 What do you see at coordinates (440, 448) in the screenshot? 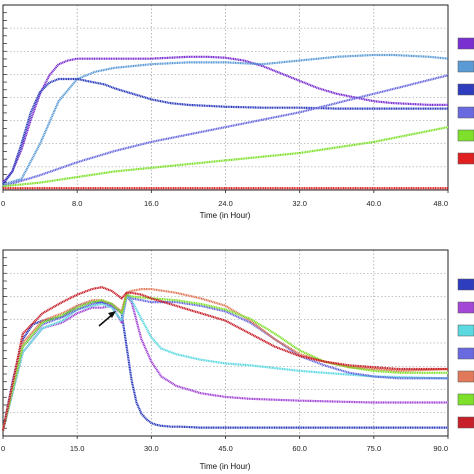
I see `x-tick-label: 90.0` at bounding box center [440, 448].